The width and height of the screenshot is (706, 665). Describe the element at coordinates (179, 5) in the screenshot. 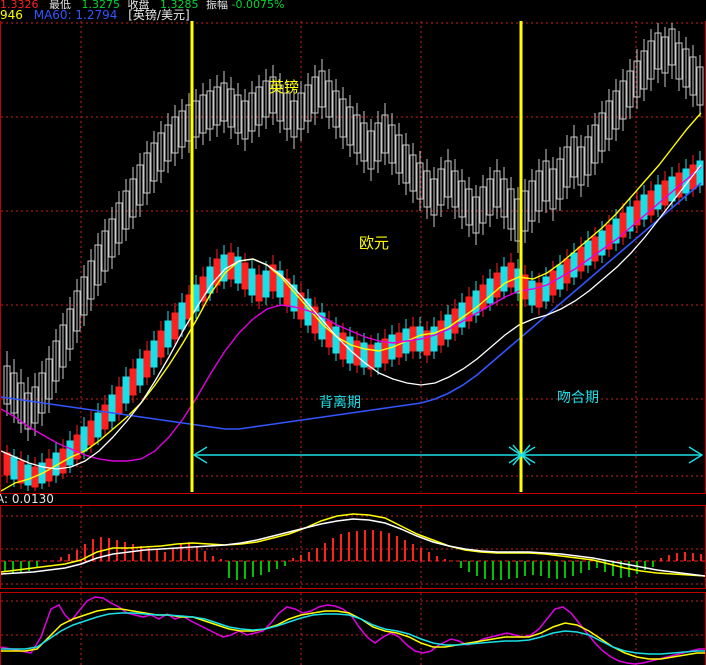

I see `quote-range-value: 1.3285` at that location.